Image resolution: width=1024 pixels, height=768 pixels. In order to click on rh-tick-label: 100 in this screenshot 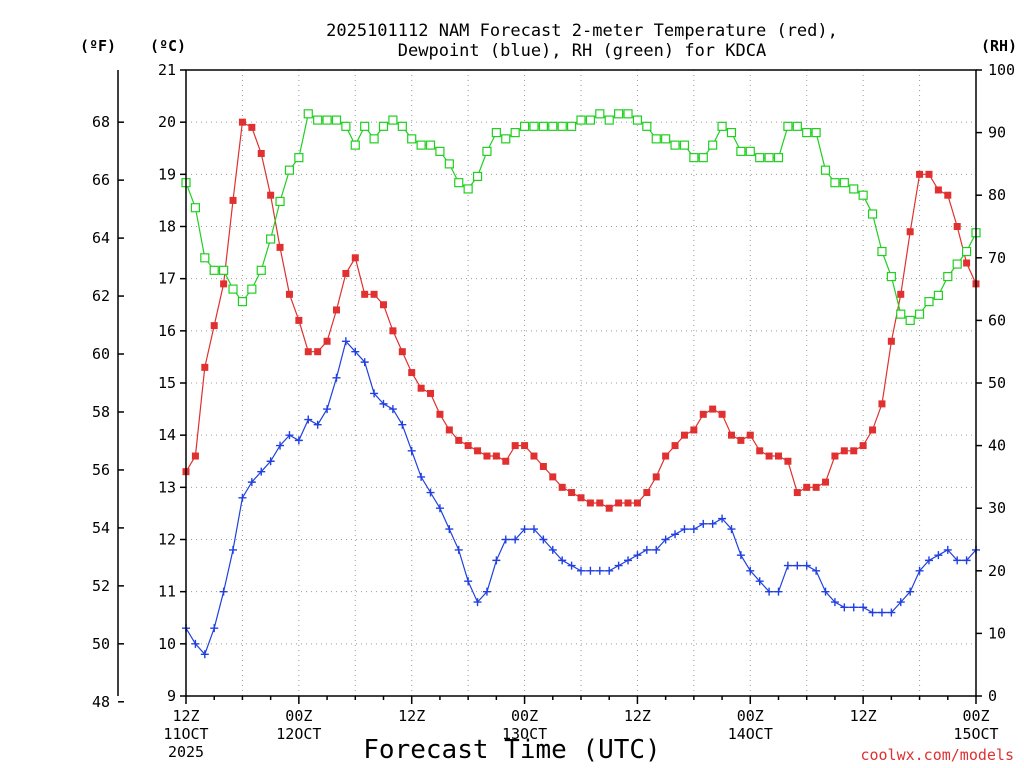, I will do `click(1001, 70)`.